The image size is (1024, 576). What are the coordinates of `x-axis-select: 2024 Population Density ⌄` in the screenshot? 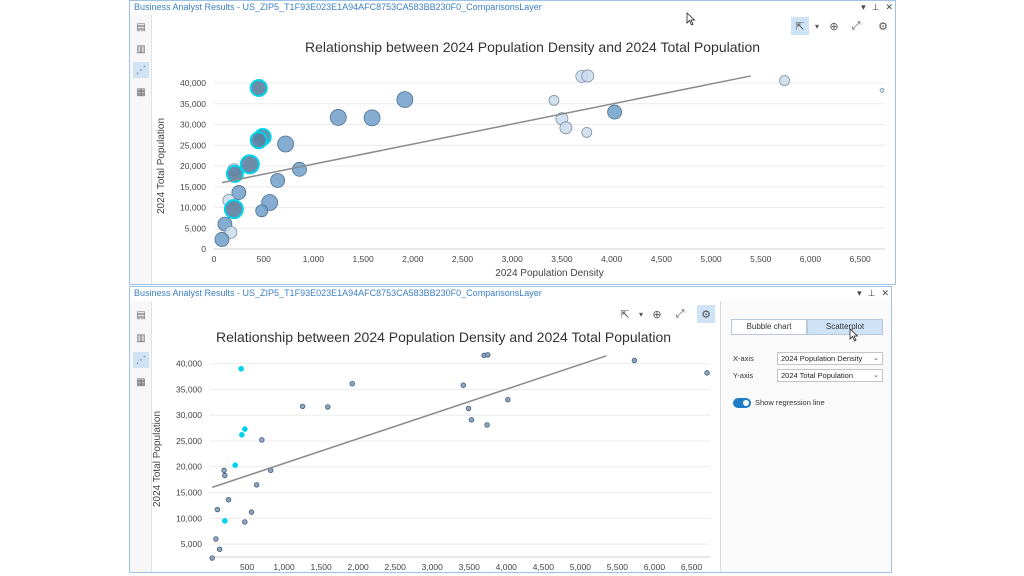 It's located at (830, 358).